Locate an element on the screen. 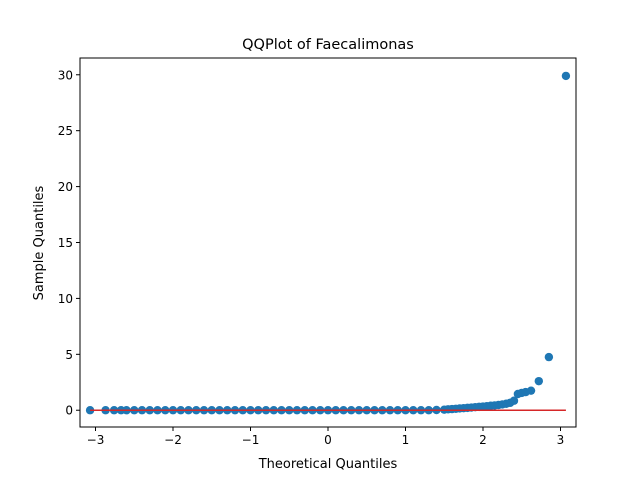 This screenshot has height=484, width=640. x-tick-label: 0 is located at coordinates (328, 440).